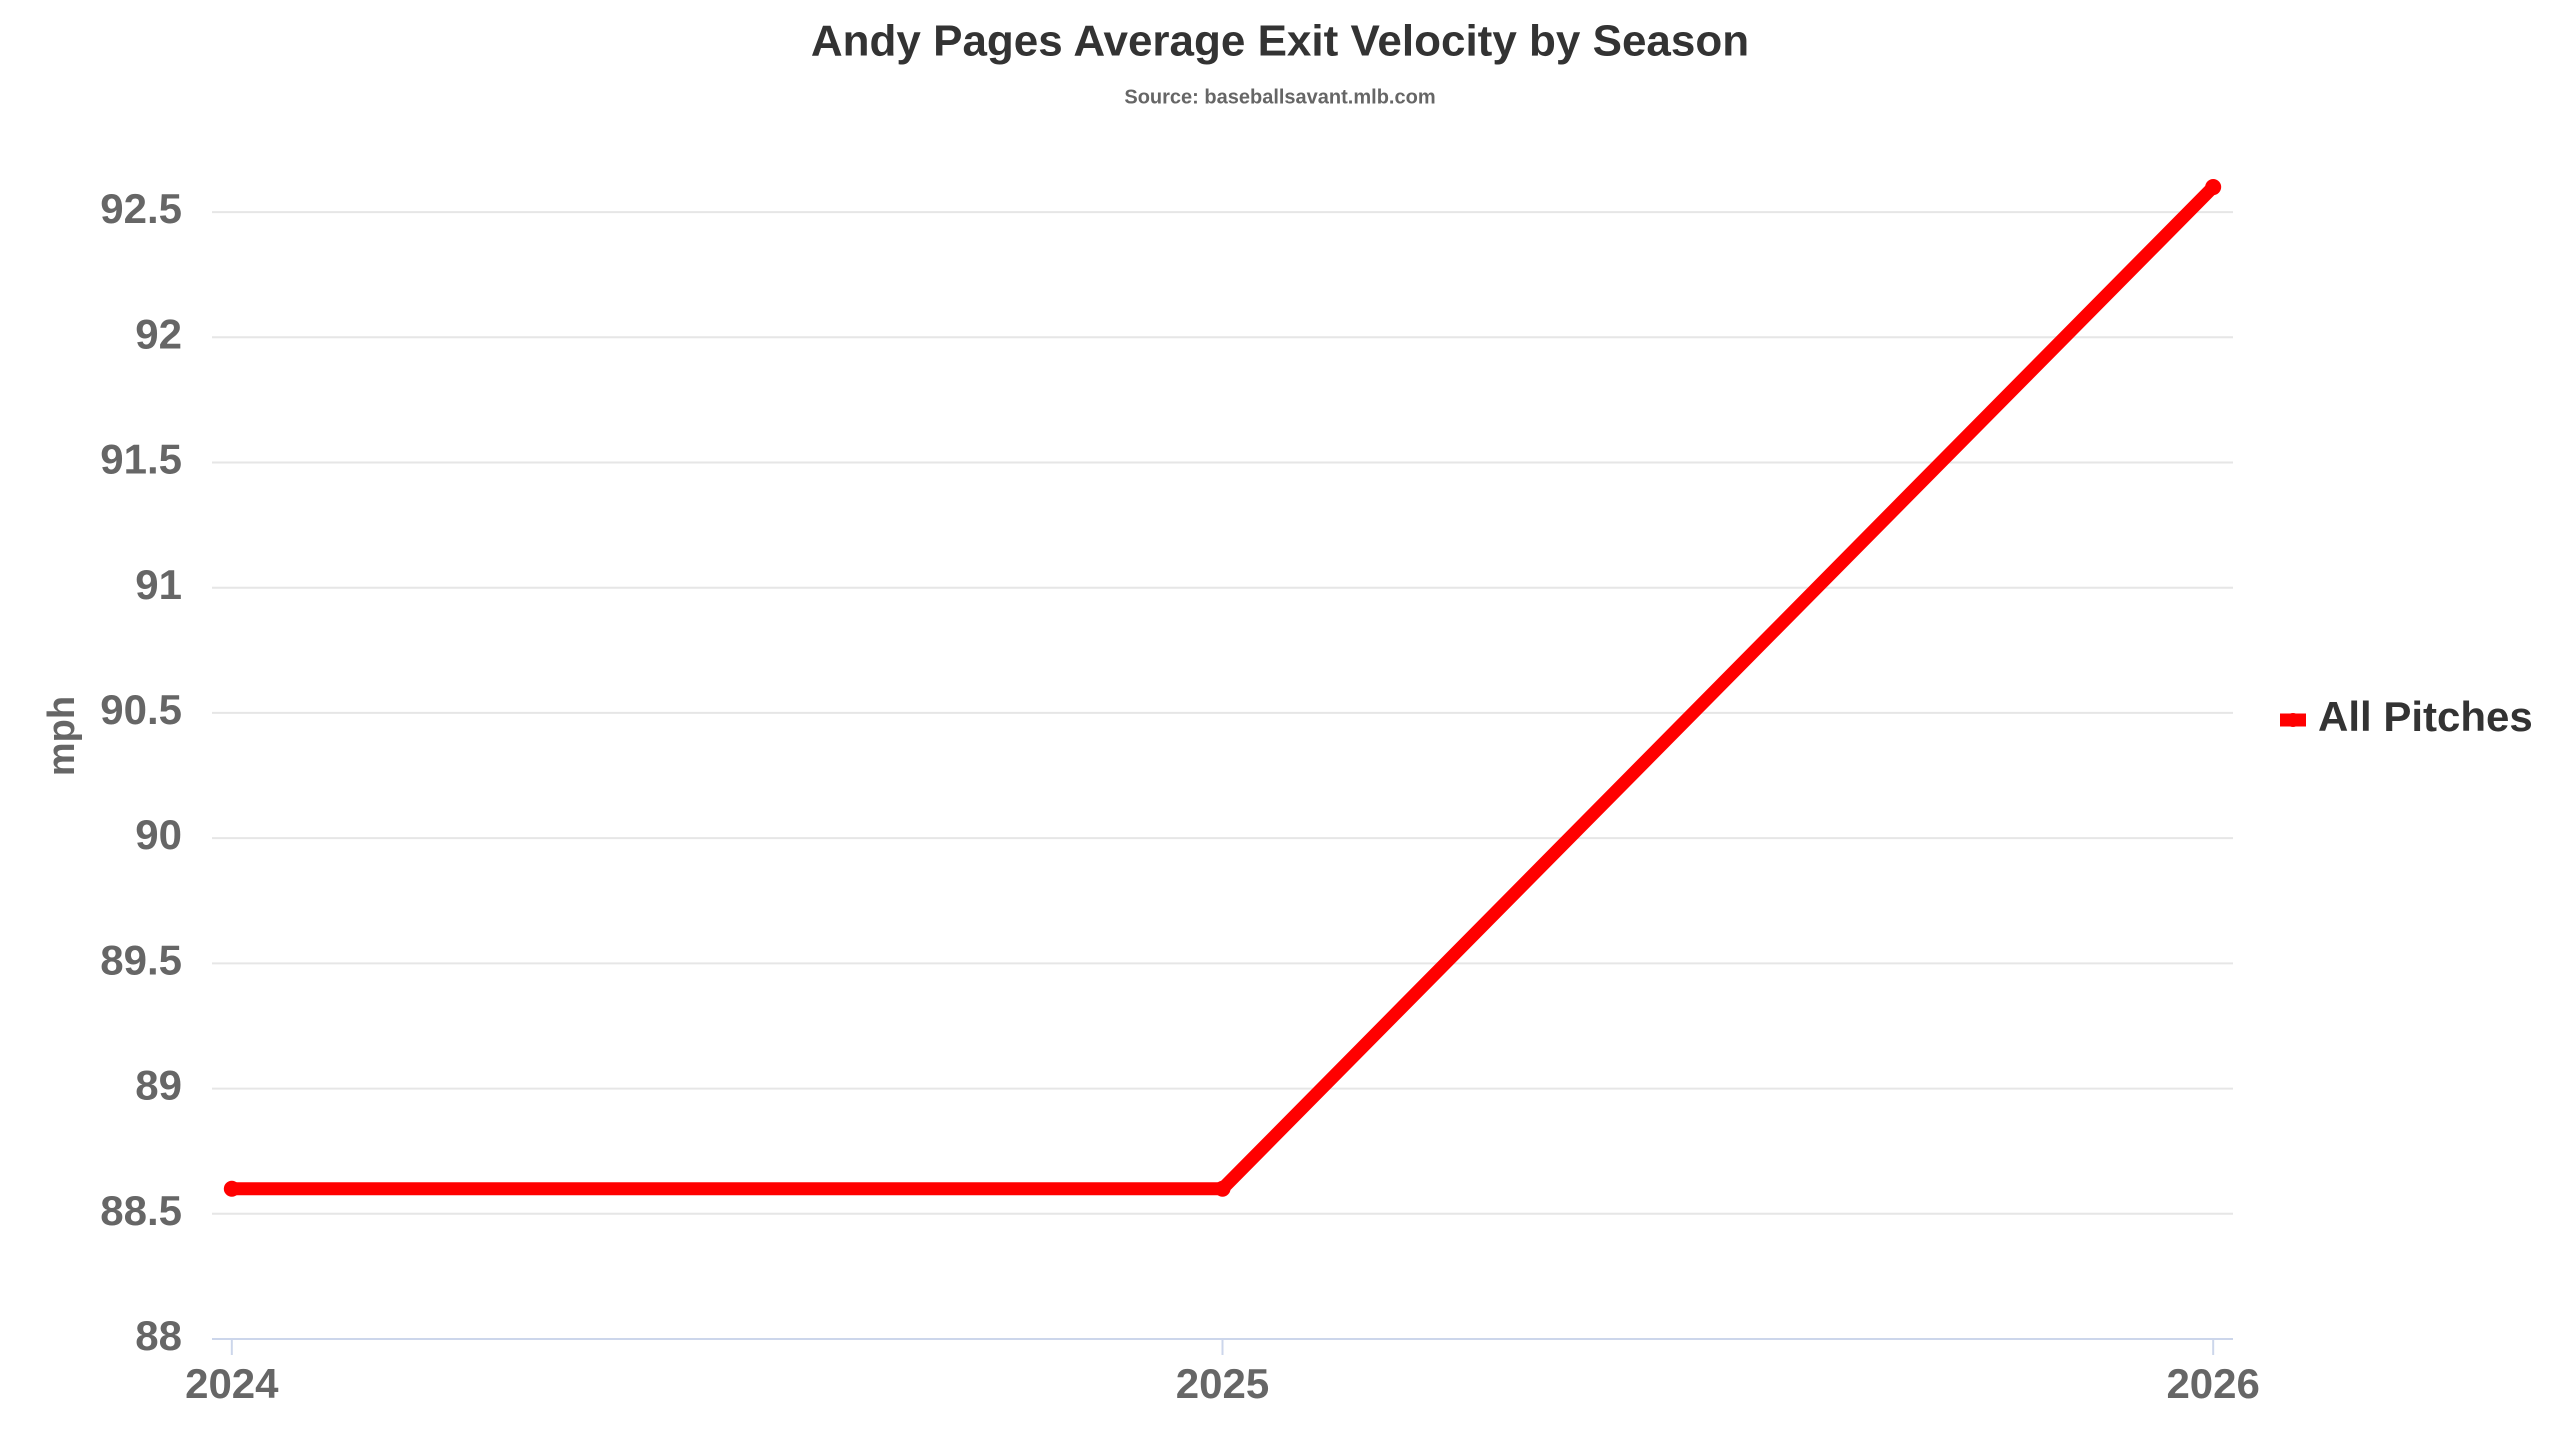  What do you see at coordinates (62, 736) in the screenshot?
I see `y-axis-label: mph` at bounding box center [62, 736].